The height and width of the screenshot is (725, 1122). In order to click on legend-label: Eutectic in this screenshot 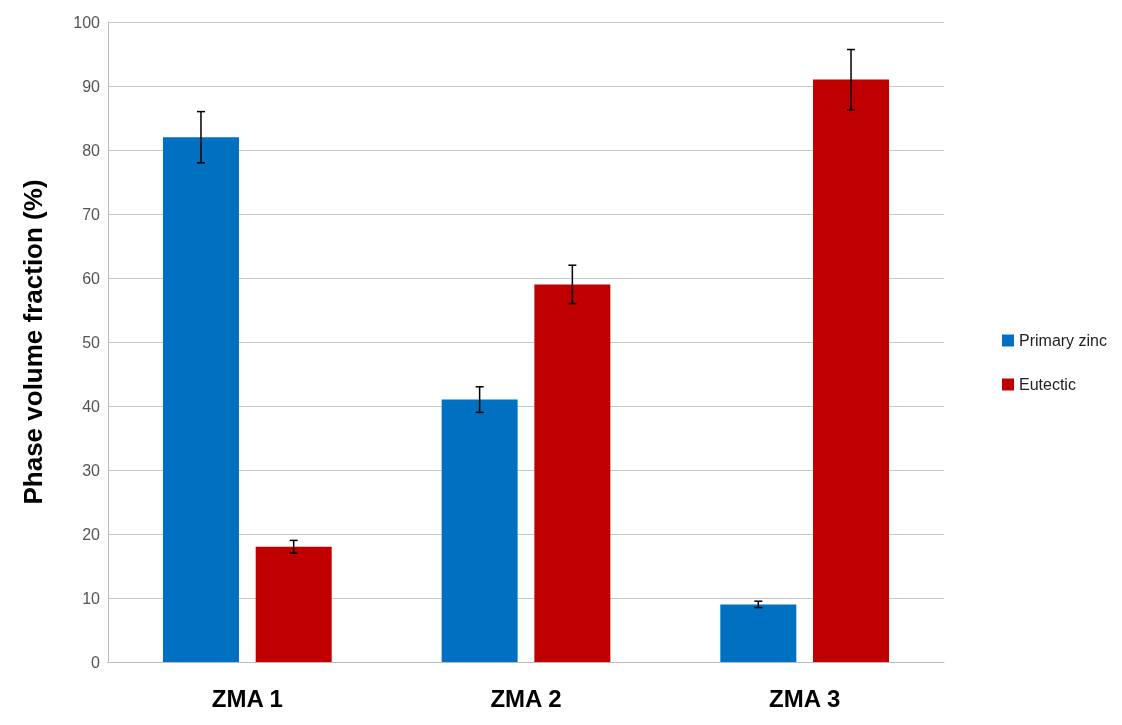, I will do `click(1047, 384)`.